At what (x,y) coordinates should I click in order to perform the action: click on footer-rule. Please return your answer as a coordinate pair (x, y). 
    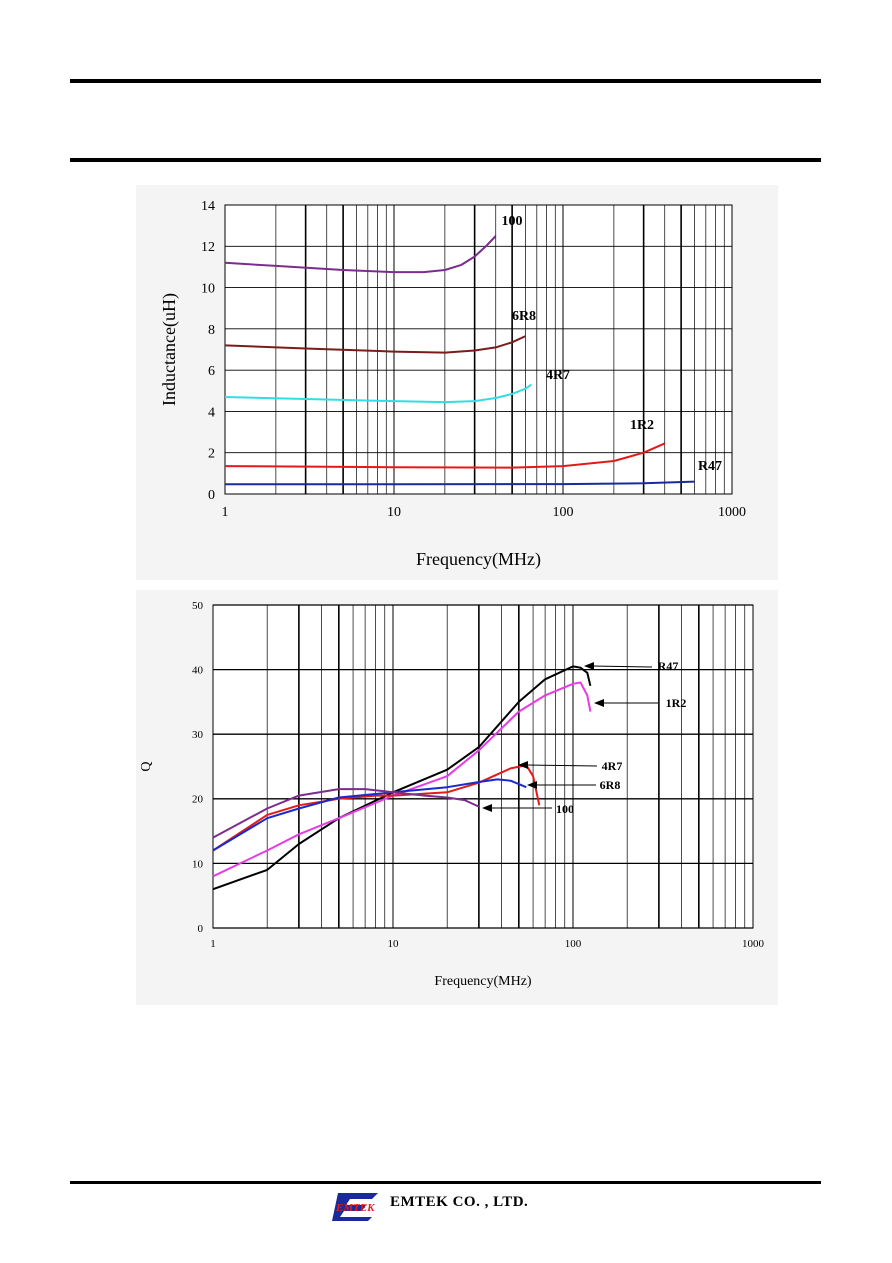
    Looking at the image, I should click on (445, 1182).